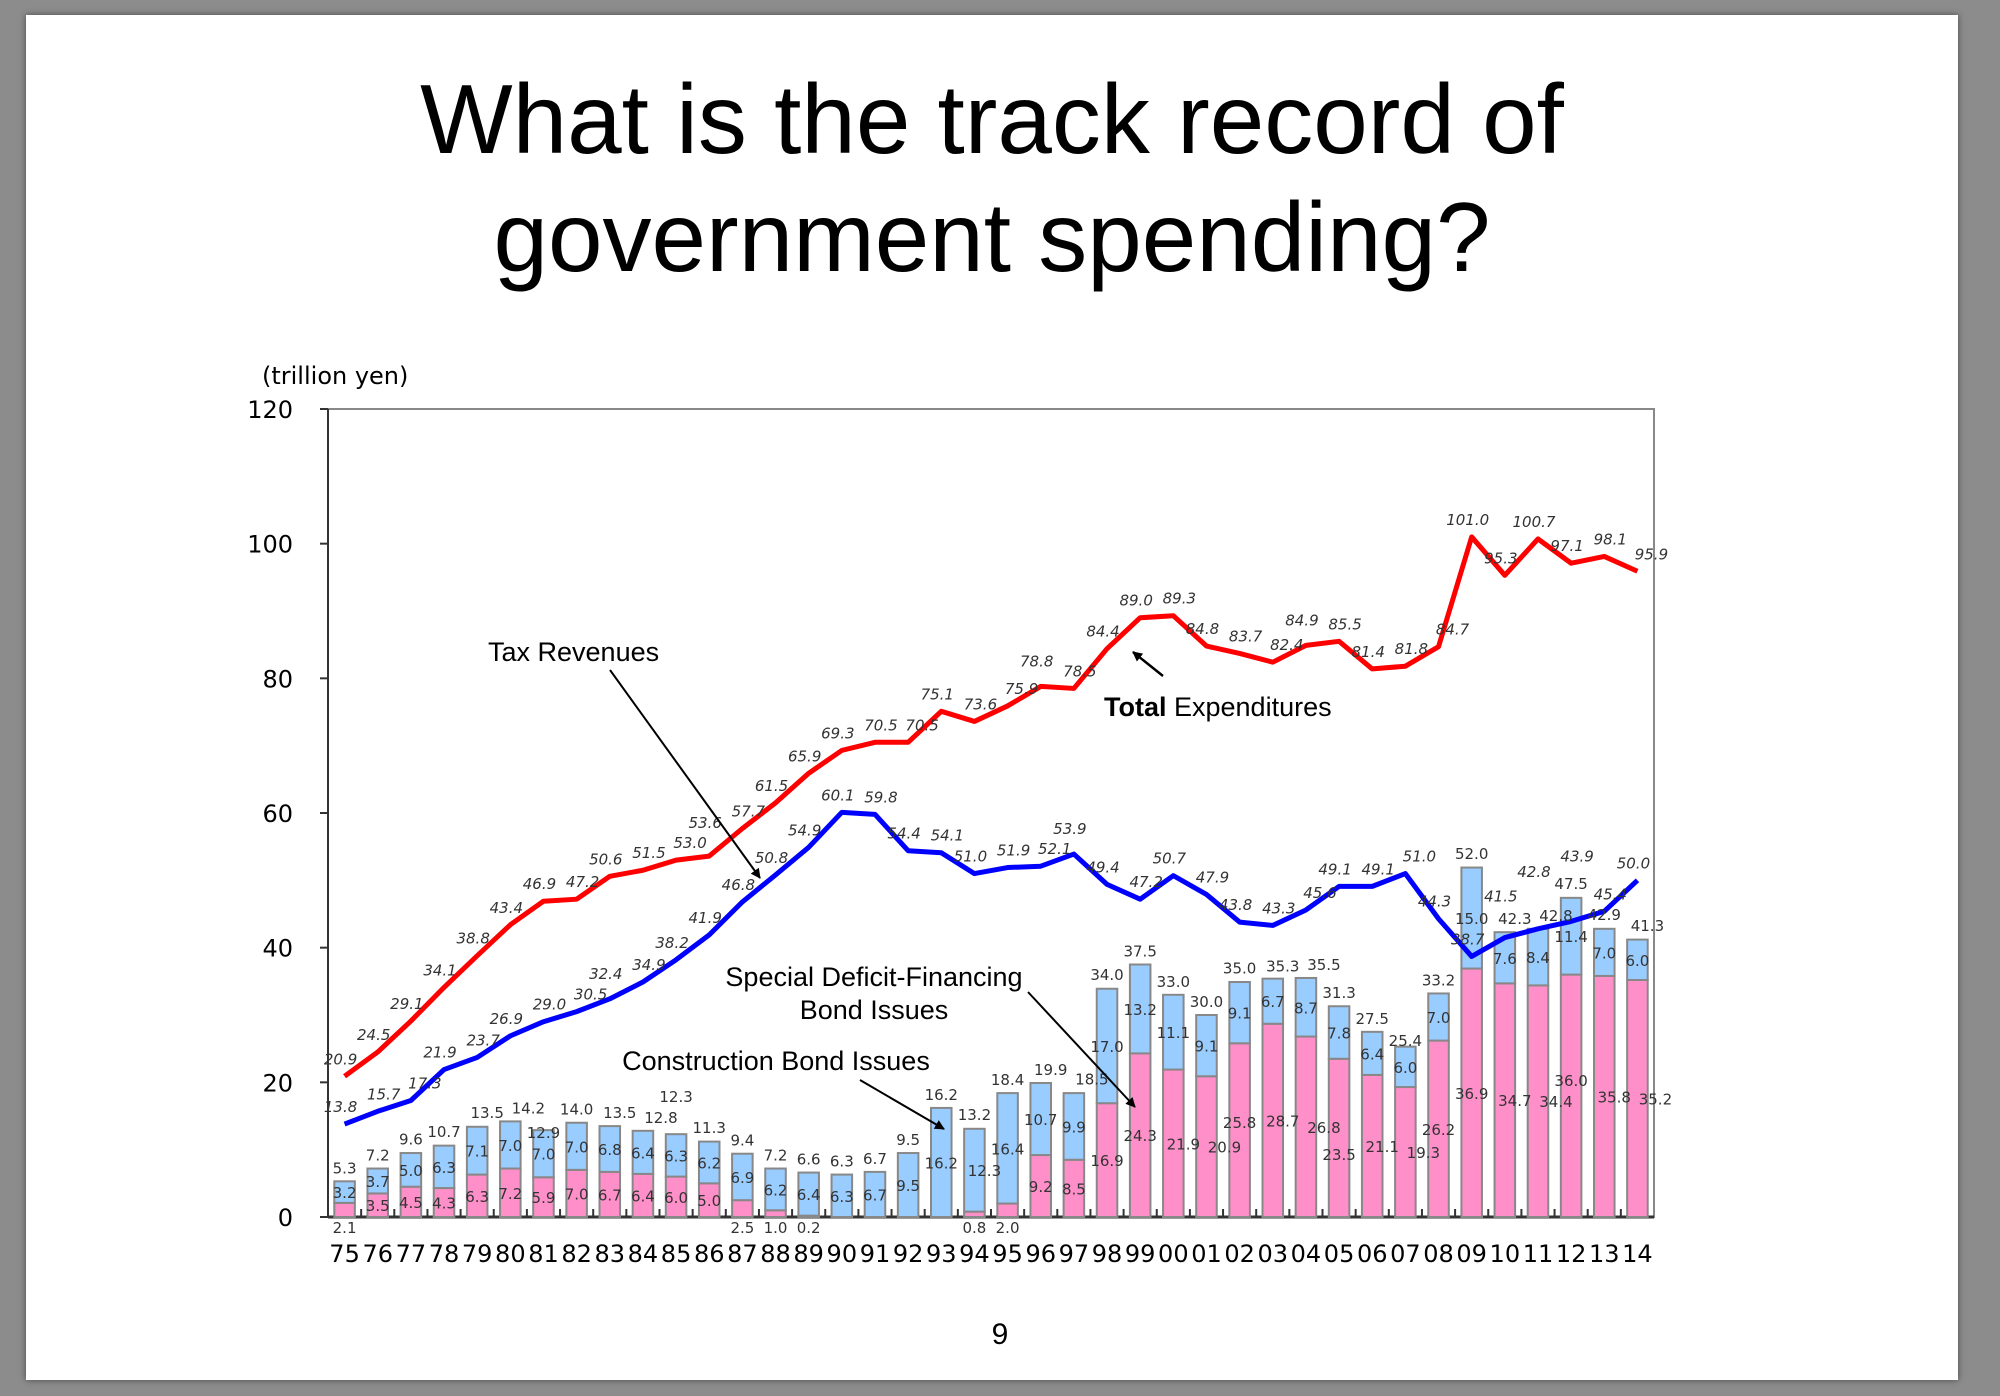  What do you see at coordinates (378, 1206) in the screenshot?
I see `special-deficit-value-label: 3.5` at bounding box center [378, 1206].